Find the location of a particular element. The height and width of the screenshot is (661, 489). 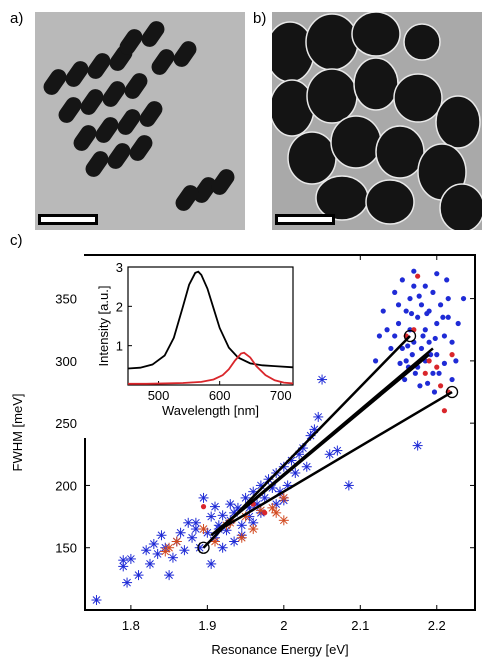

inset-x-tick-label: 500 is located at coordinates (159, 395).